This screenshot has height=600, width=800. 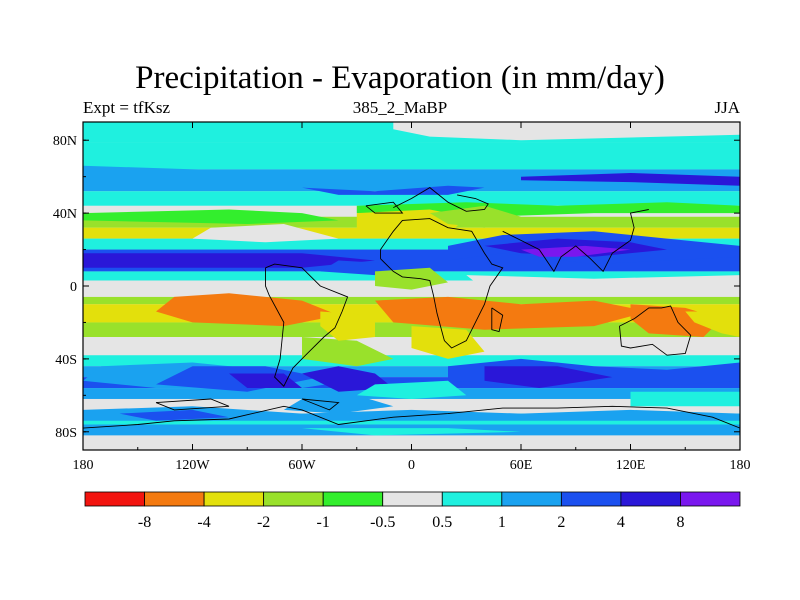 What do you see at coordinates (621, 522) in the screenshot?
I see `colorbar-label: 4` at bounding box center [621, 522].